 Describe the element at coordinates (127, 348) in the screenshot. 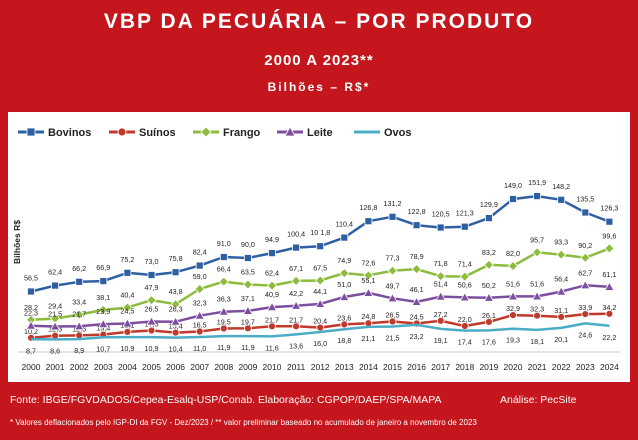

I see `data-label: 10,9` at that location.